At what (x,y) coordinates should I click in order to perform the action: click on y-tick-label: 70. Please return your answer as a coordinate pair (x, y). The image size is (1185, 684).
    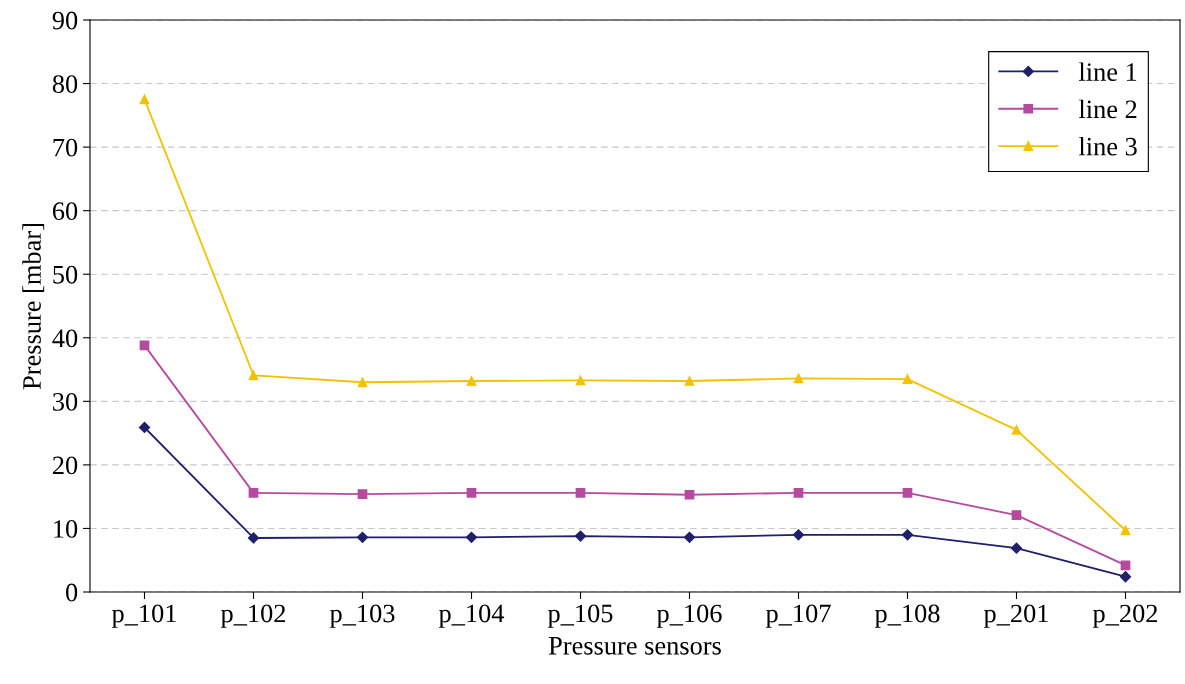
    Looking at the image, I should click on (65, 147).